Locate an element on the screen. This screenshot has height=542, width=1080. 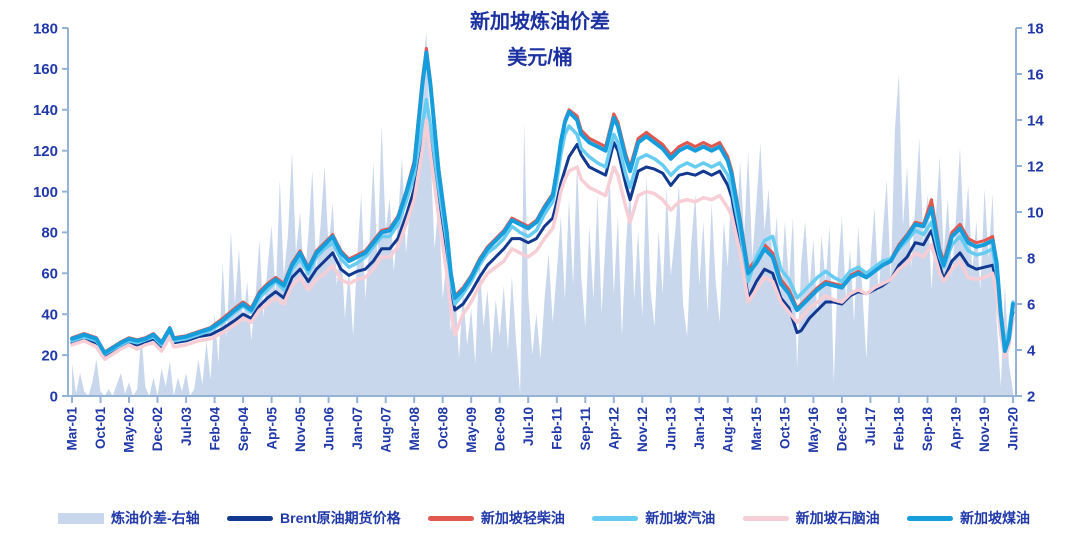
x-axis-tick-label: Oct-15 is located at coordinates (785, 428).